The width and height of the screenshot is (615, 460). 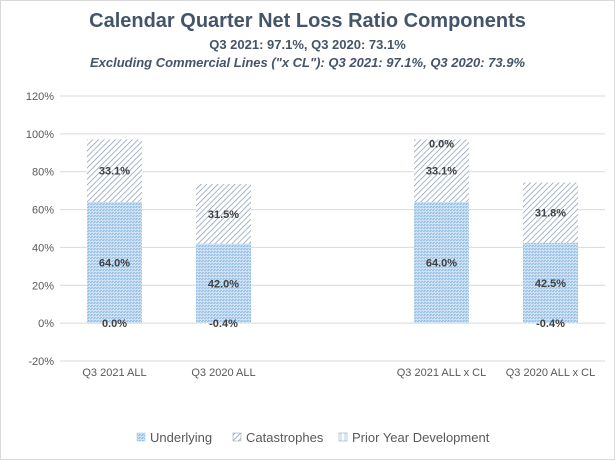 What do you see at coordinates (43, 248) in the screenshot?
I see `y-tick-label: 40%` at bounding box center [43, 248].